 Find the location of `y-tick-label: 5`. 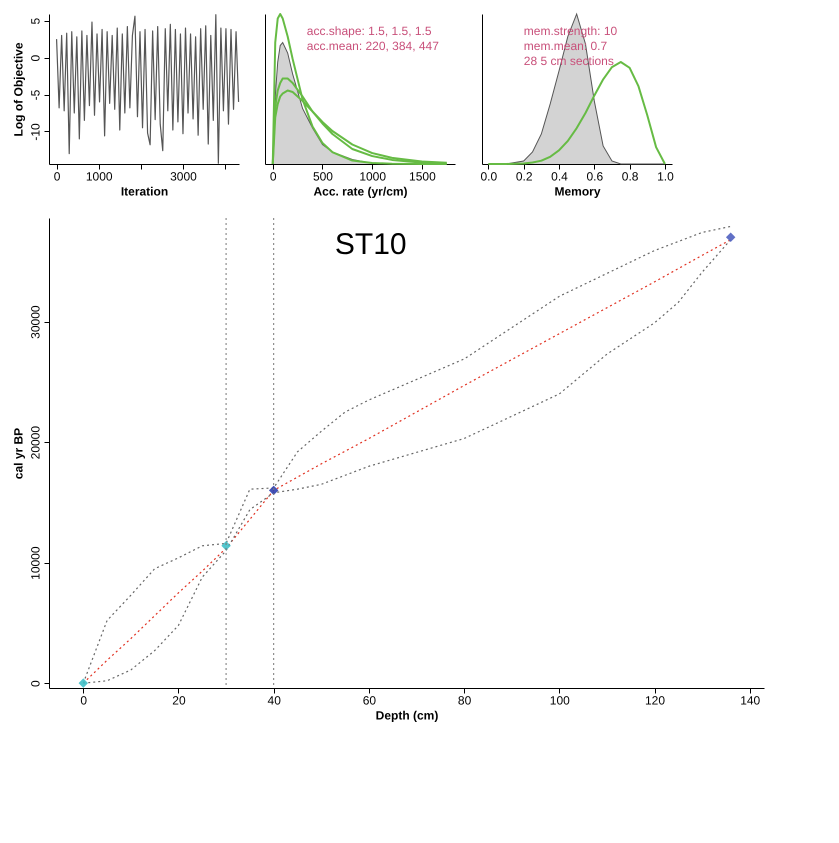

y-tick-label: 5 is located at coordinates (35, 20).